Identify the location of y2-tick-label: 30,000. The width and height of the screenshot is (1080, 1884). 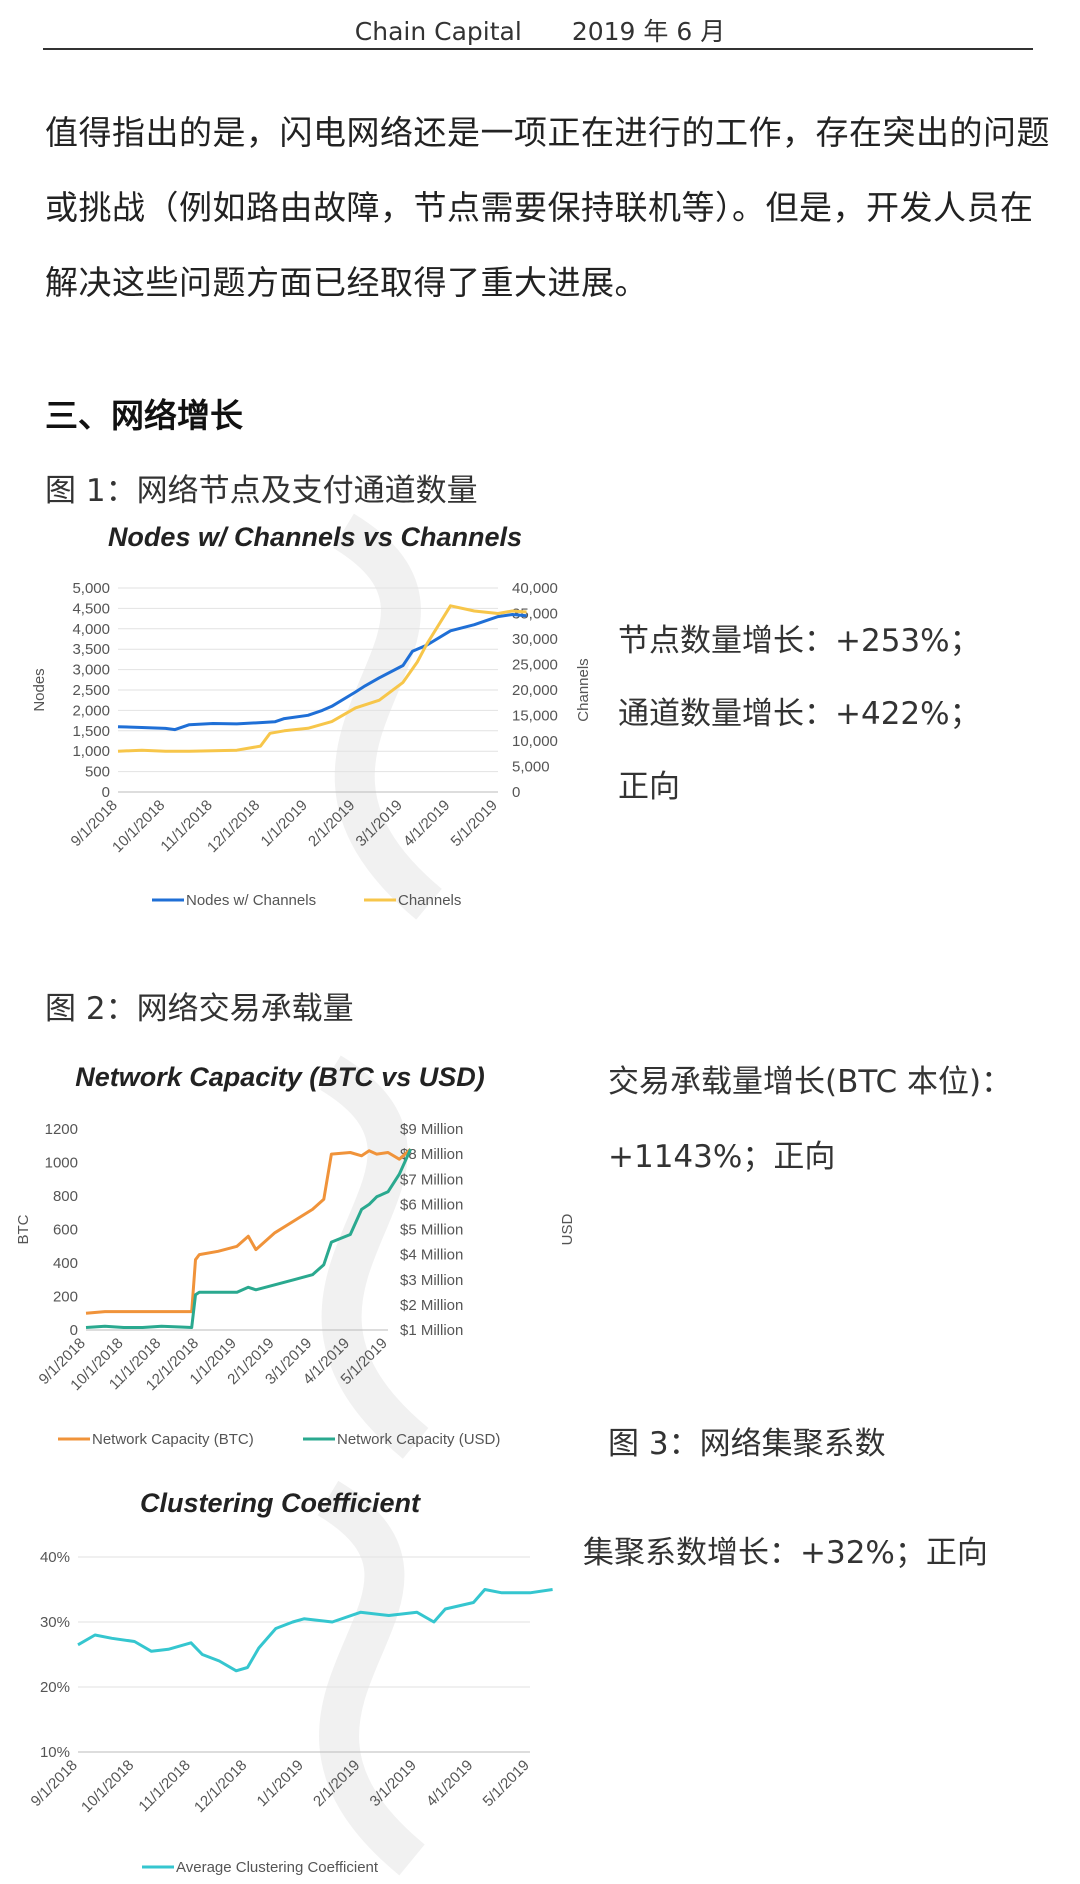
(535, 639).